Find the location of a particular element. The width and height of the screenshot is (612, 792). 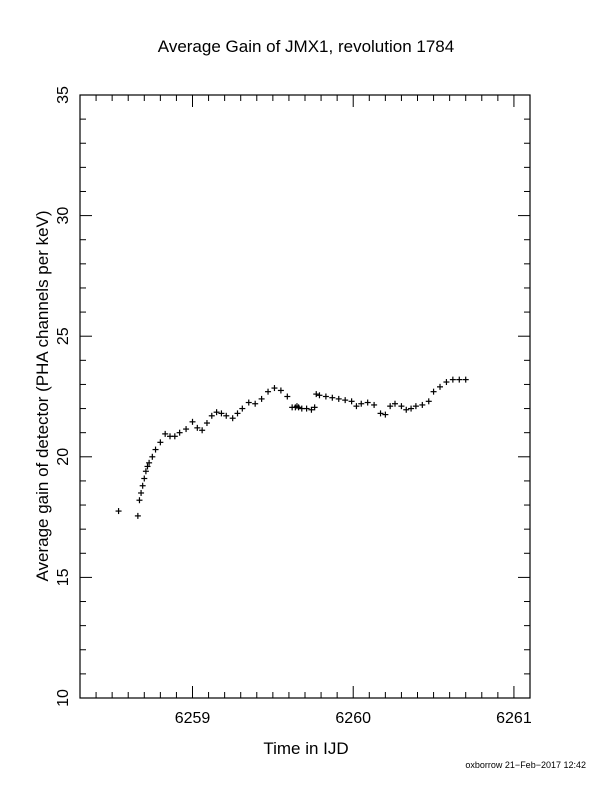

y-tick-label: 25 is located at coordinates (63, 336).